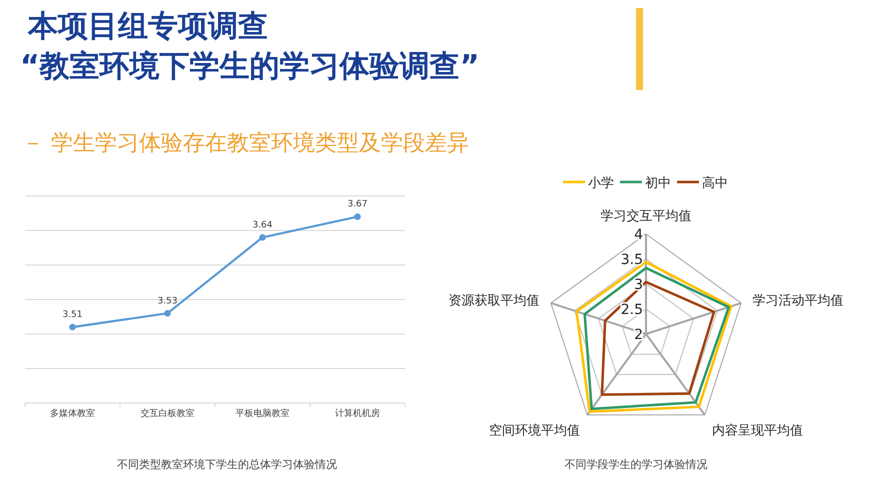  Describe the element at coordinates (167, 301) in the screenshot. I see `data-label: 3.53` at that location.